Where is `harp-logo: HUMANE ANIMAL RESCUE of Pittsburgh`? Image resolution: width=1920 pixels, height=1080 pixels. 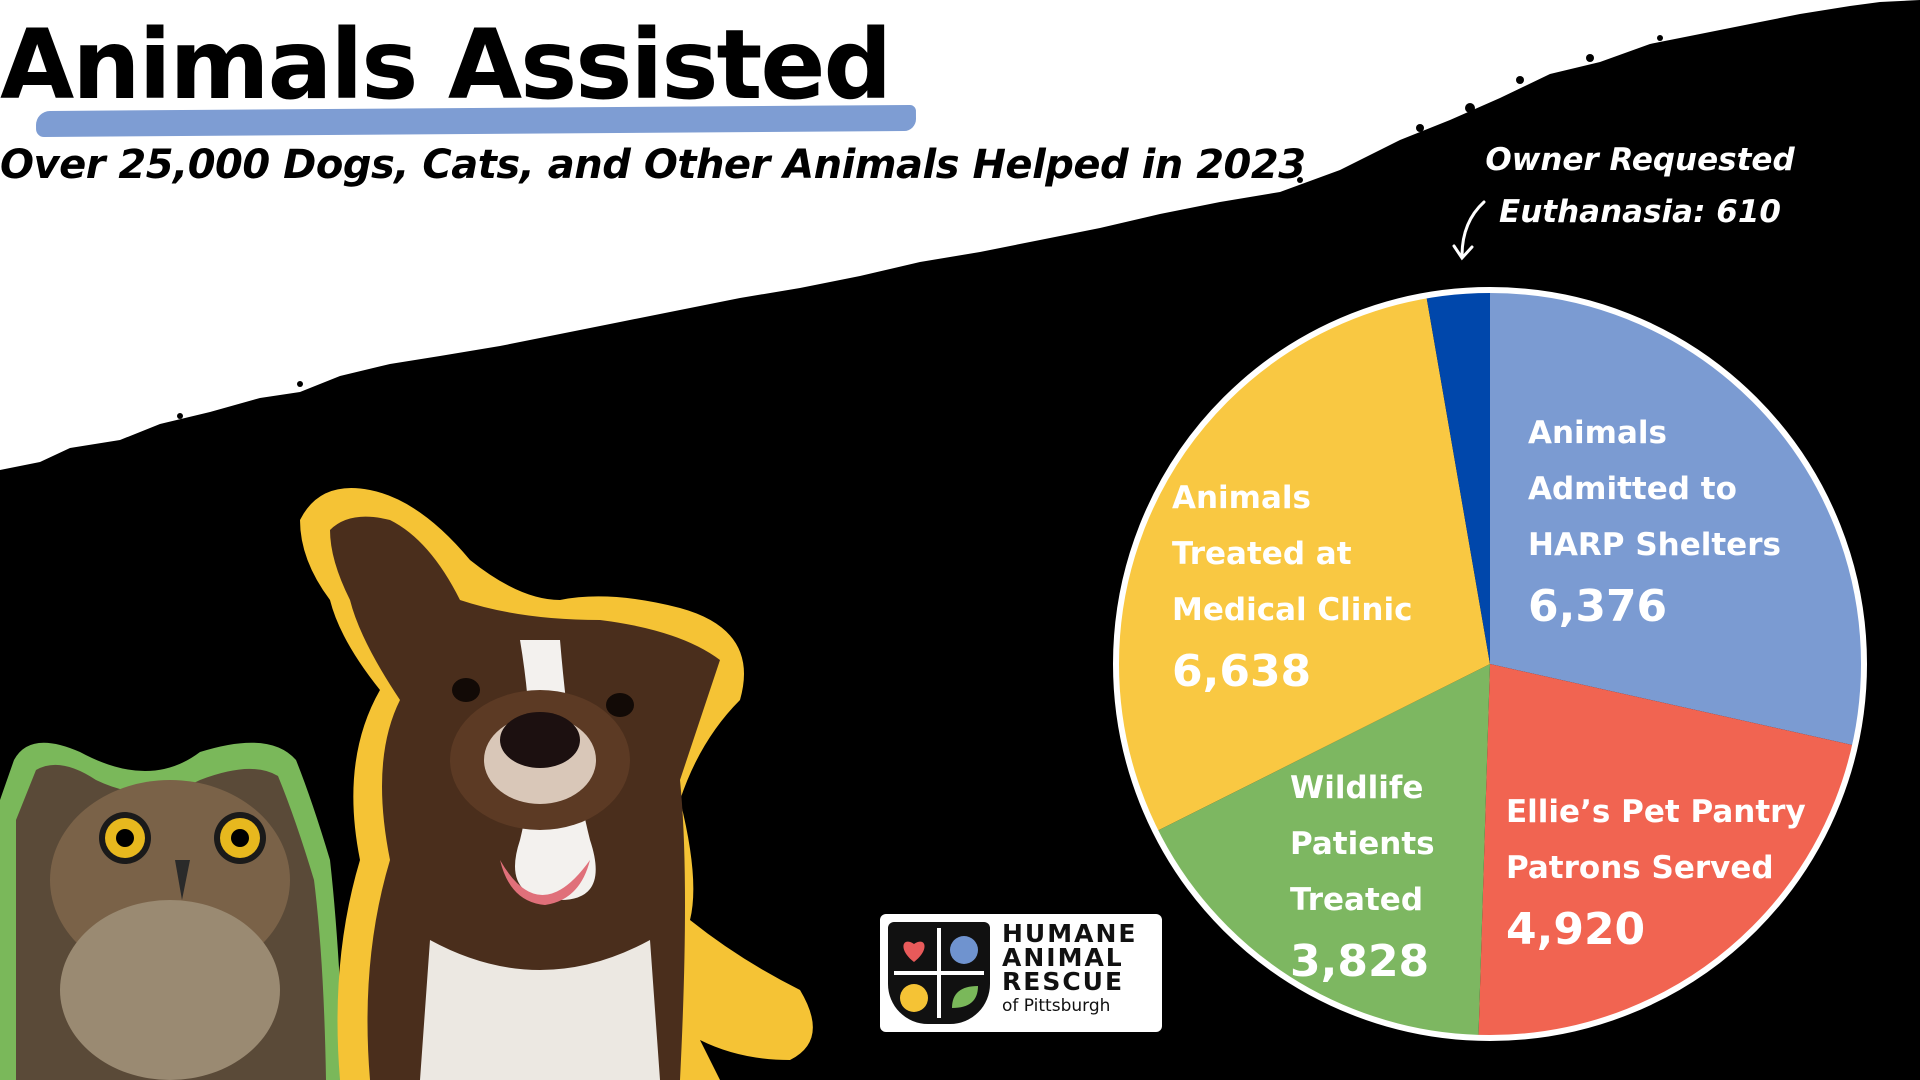 harp-logo: HUMANE ANIMAL RESCUE of Pittsburgh is located at coordinates (1021, 973).